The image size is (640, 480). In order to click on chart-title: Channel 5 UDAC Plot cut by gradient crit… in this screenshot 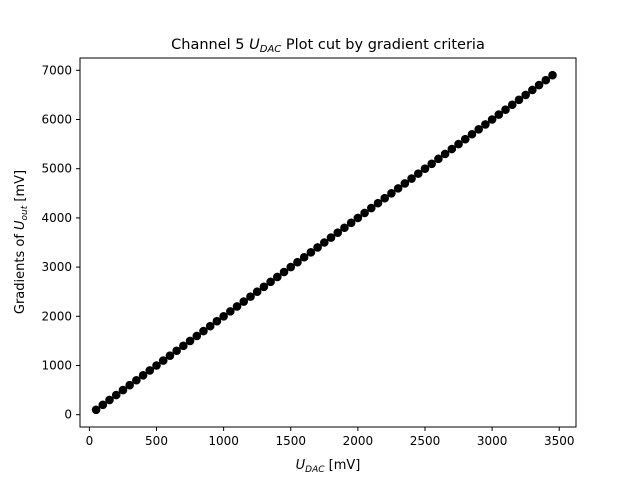, I will do `click(328, 46)`.